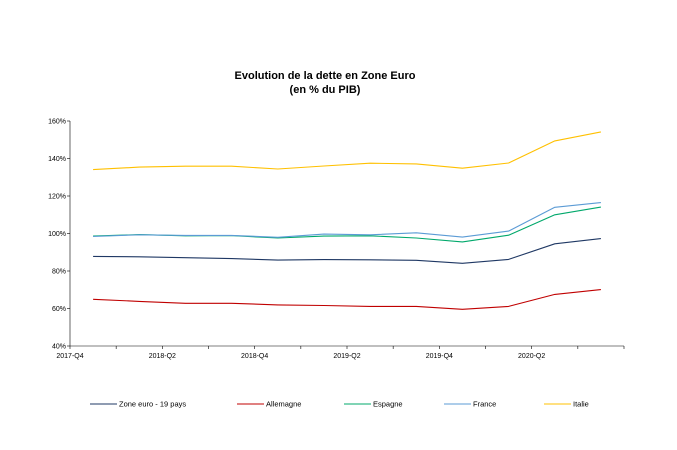 This screenshot has height=450, width=677. I want to click on x-tick-label: 2017-Q4, so click(69, 356).